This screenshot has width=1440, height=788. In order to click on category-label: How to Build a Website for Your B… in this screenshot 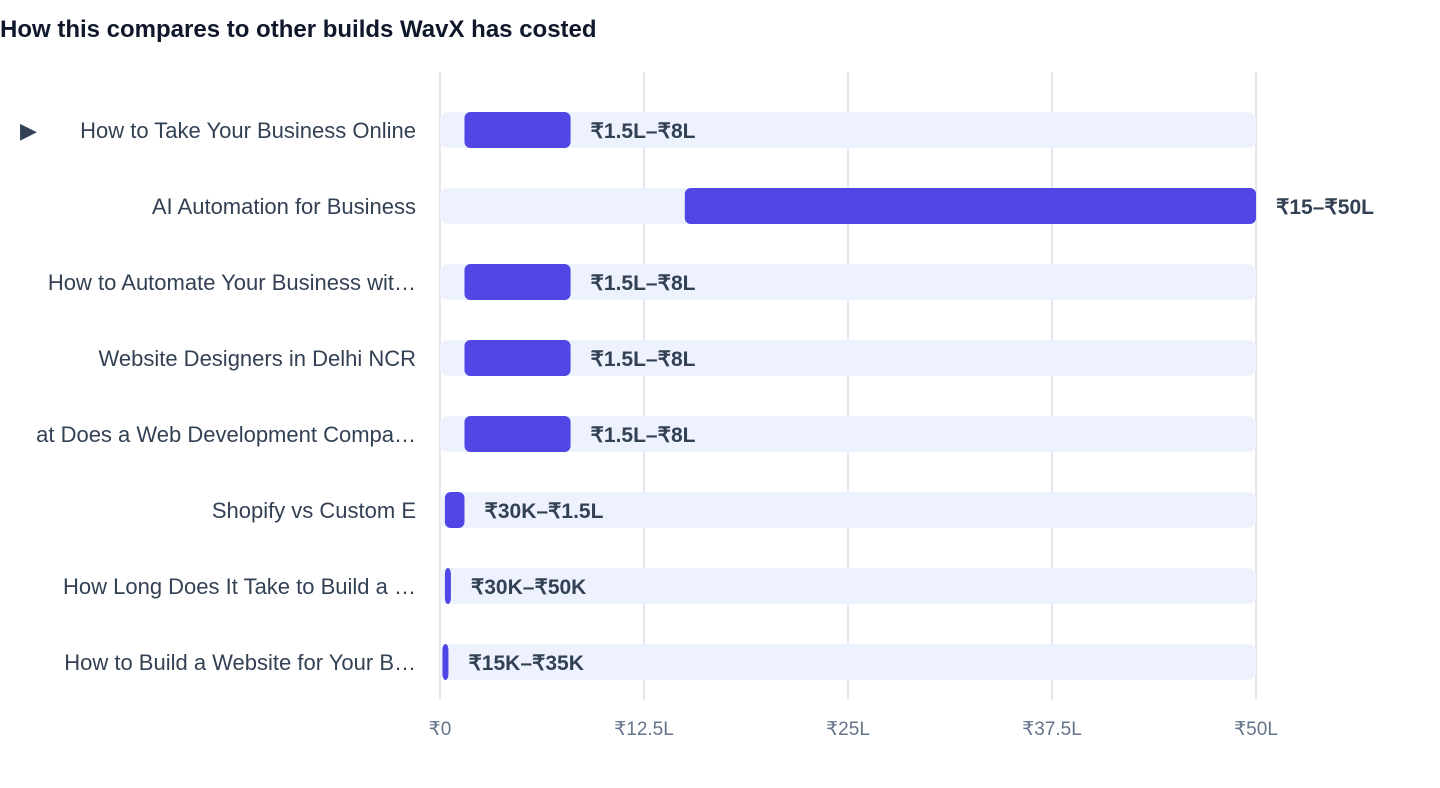, I will do `click(240, 662)`.